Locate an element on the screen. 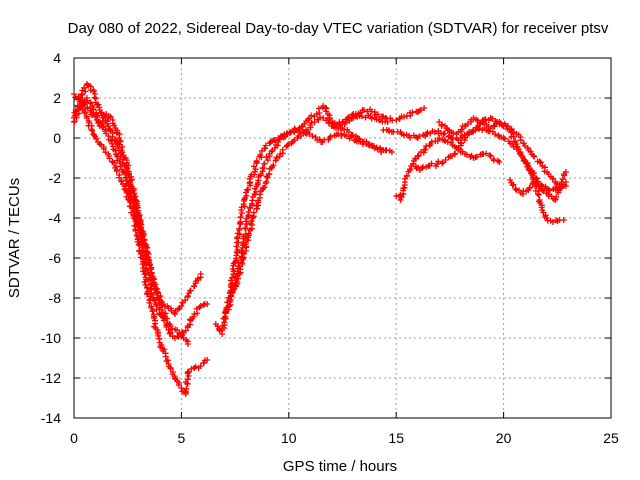 This screenshot has width=640, height=480. y-tick-label: -12 is located at coordinates (51, 378).